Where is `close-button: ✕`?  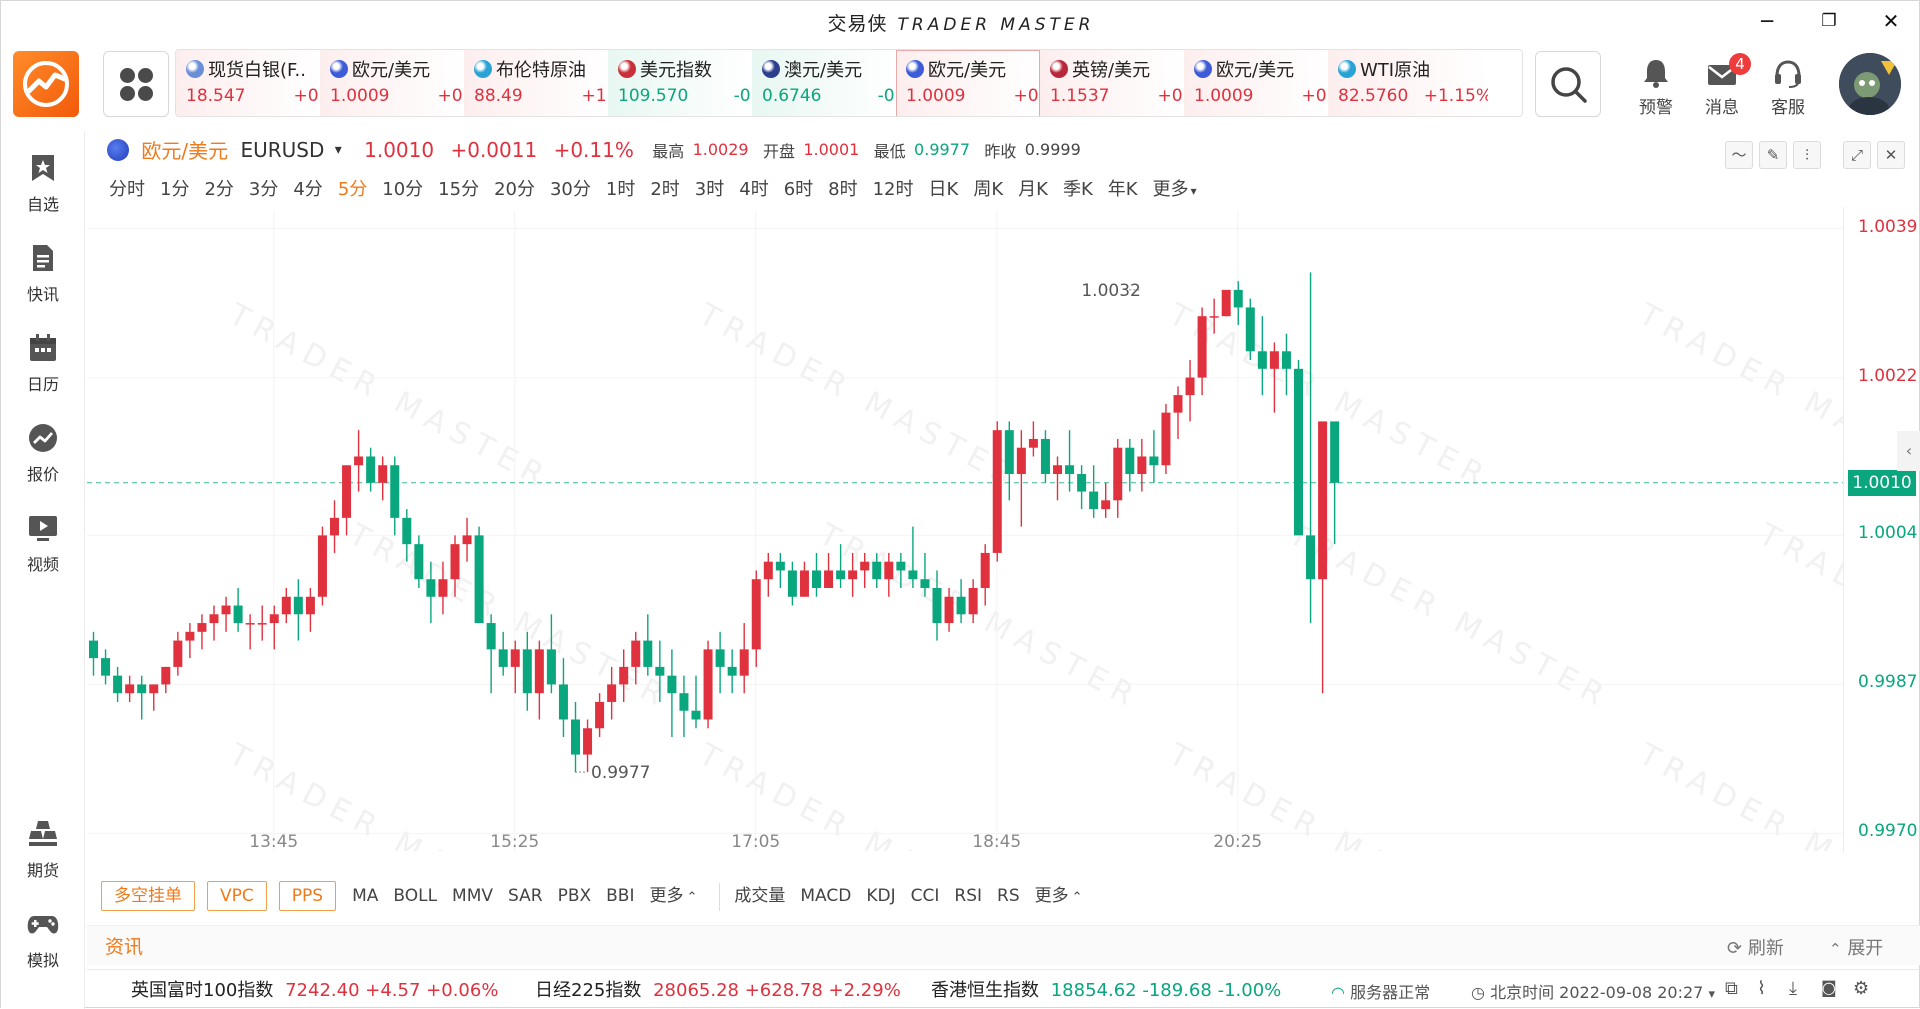
close-button: ✕ is located at coordinates (1891, 21).